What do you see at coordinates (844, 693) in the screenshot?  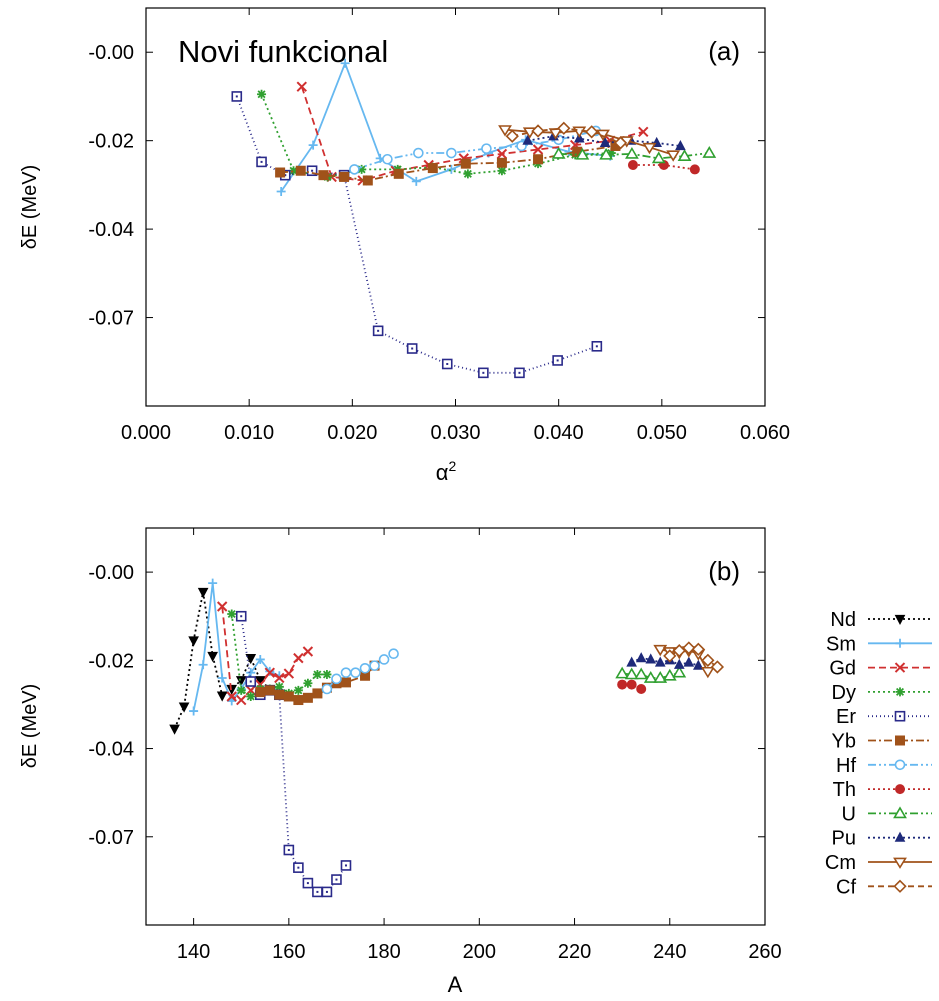 I see `legend-label: Dy` at bounding box center [844, 693].